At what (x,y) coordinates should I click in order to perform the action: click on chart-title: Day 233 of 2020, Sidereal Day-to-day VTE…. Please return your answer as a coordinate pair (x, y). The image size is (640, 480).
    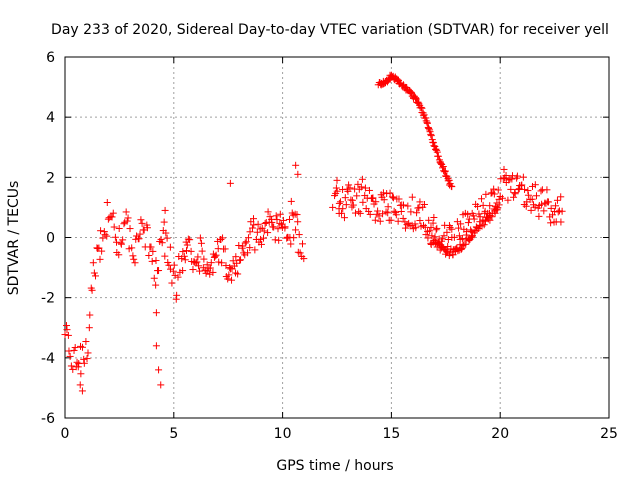
    Looking at the image, I should click on (330, 30).